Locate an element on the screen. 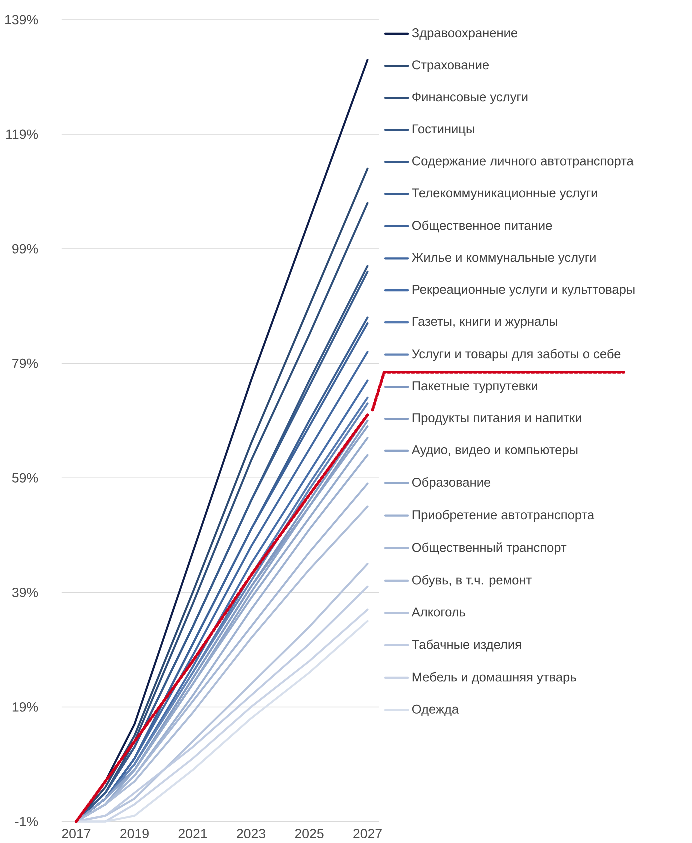  x-tick-label: 2023 is located at coordinates (251, 834).